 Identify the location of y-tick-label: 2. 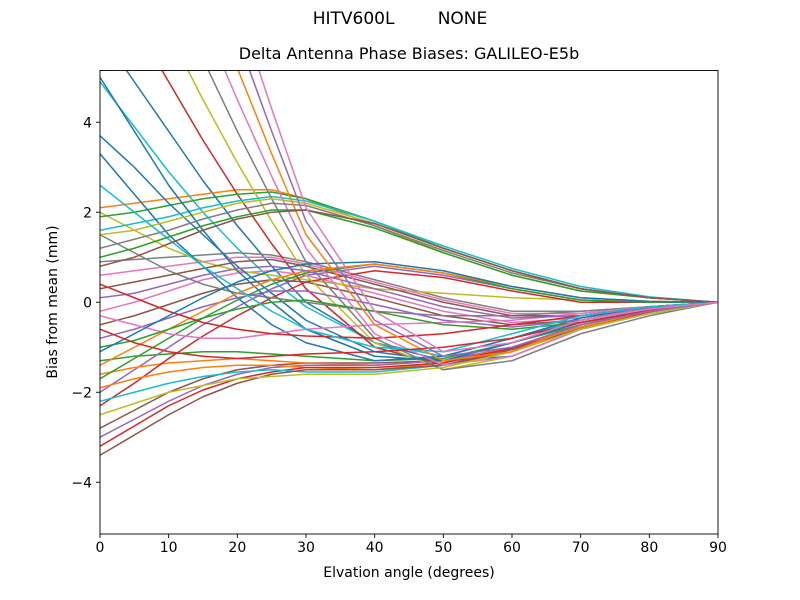
(87, 213).